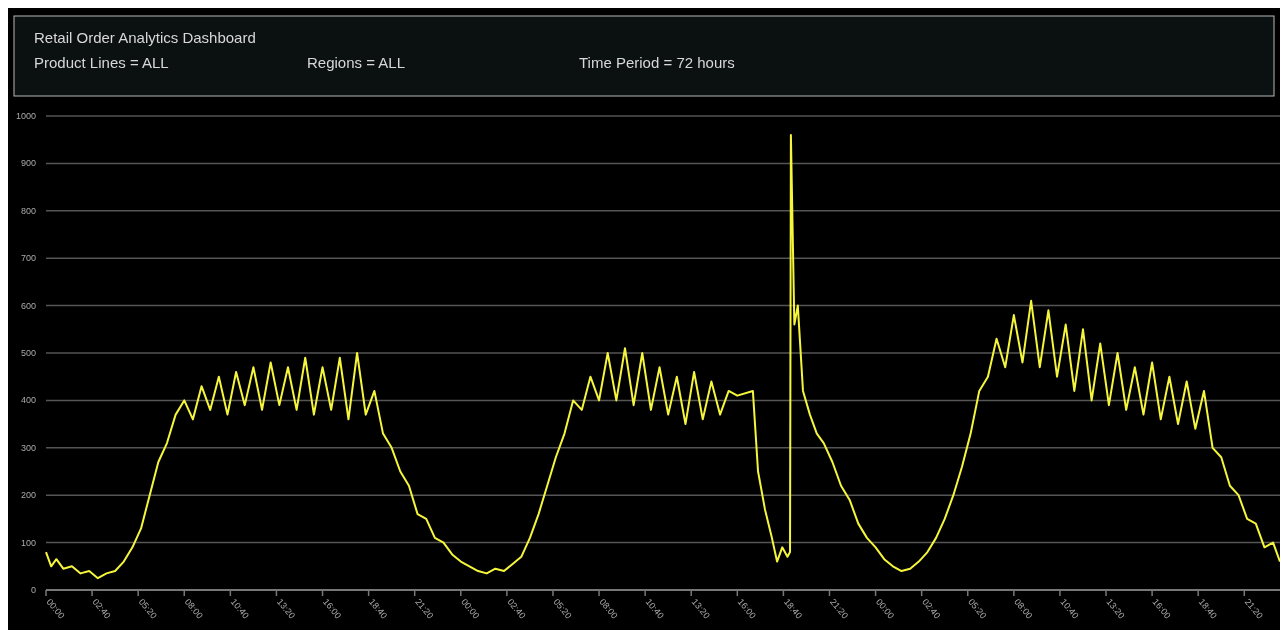  What do you see at coordinates (101, 62) in the screenshot?
I see `text: Product Lines = ALL` at bounding box center [101, 62].